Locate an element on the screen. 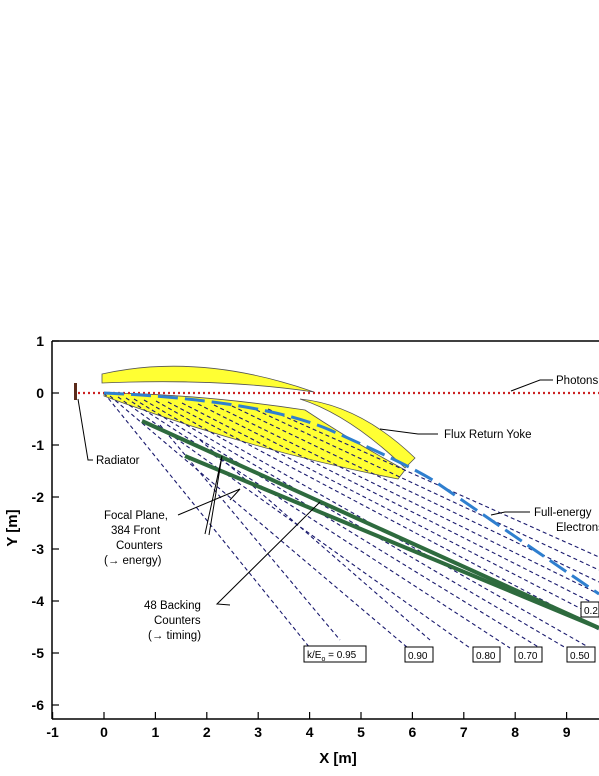 The width and height of the screenshot is (599, 776). flux-return-yoke is located at coordinates (357, 433).